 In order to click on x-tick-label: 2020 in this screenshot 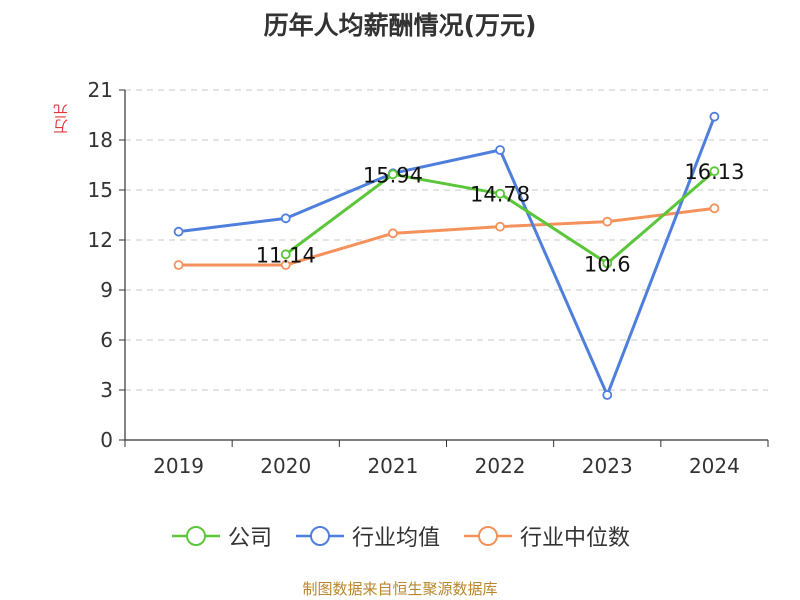, I will do `click(285, 466)`.